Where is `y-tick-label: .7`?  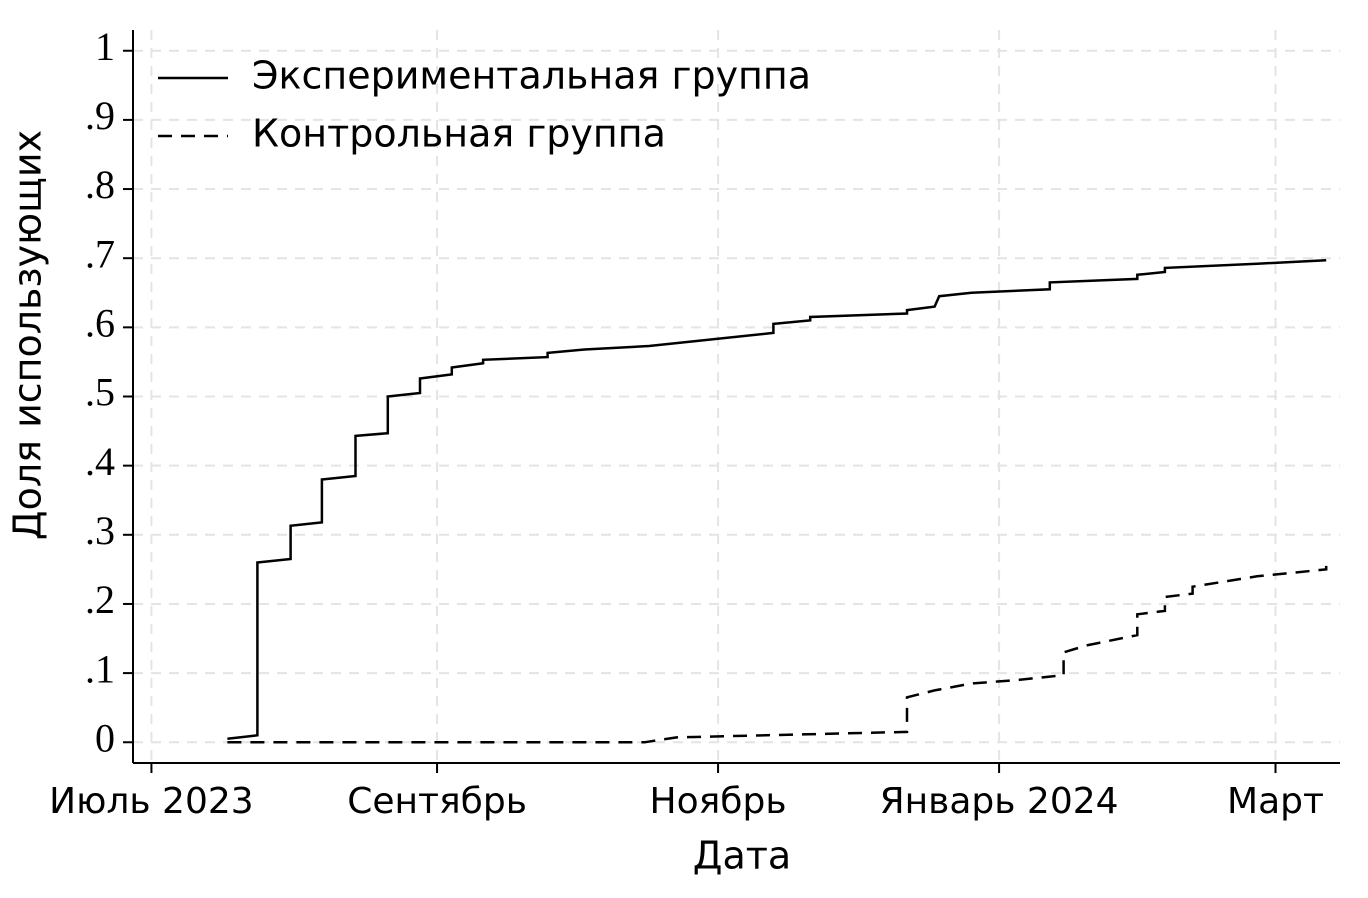 y-tick-label: .7 is located at coordinates (100, 253).